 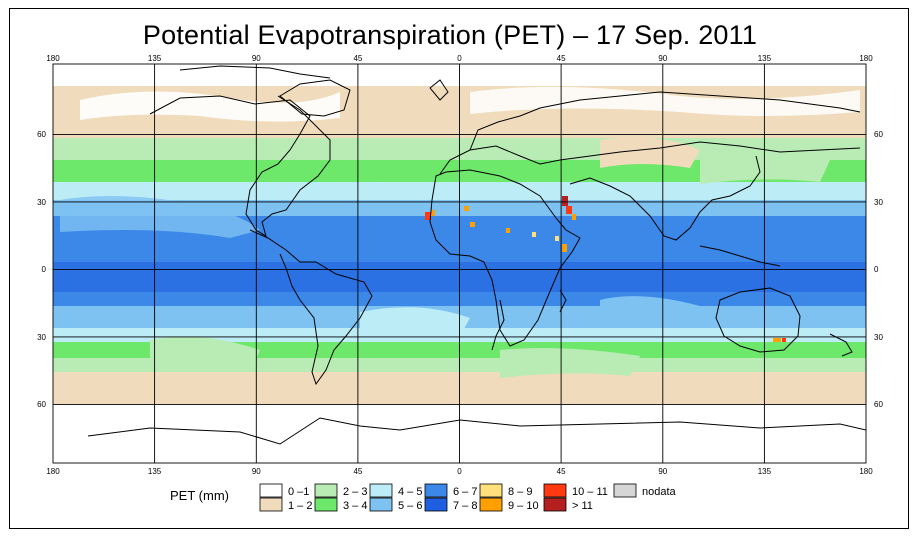 I want to click on legend-label-0: 0 –1, so click(x=298, y=492).